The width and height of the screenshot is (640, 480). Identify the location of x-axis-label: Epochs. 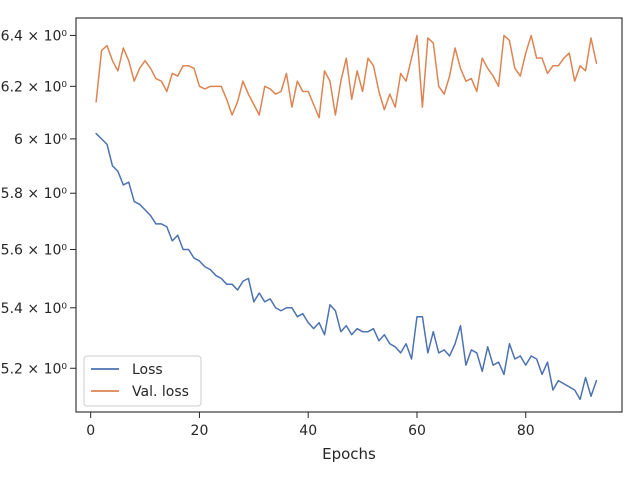
(349, 454).